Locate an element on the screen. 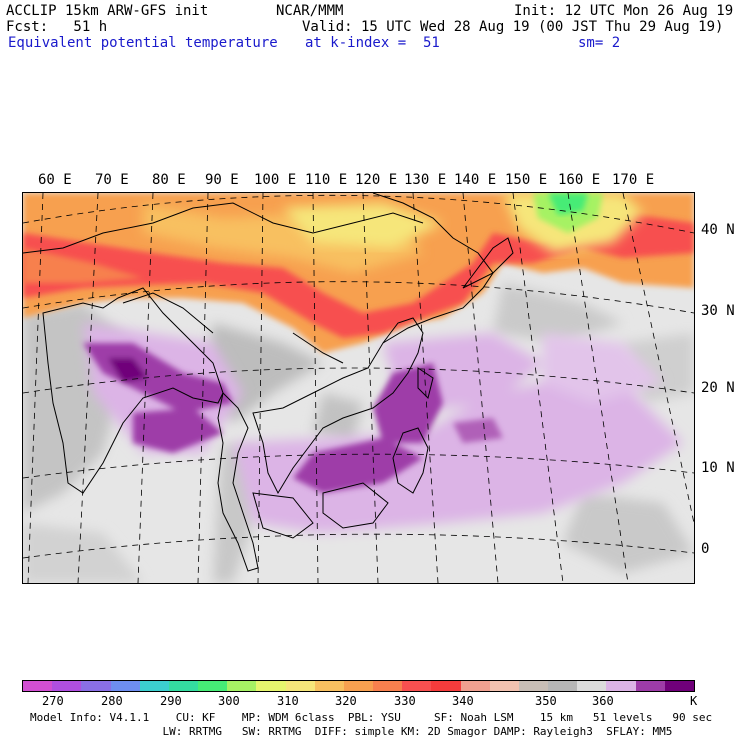 The height and width of the screenshot is (740, 740). longitude-label: 70 E is located at coordinates (112, 180).